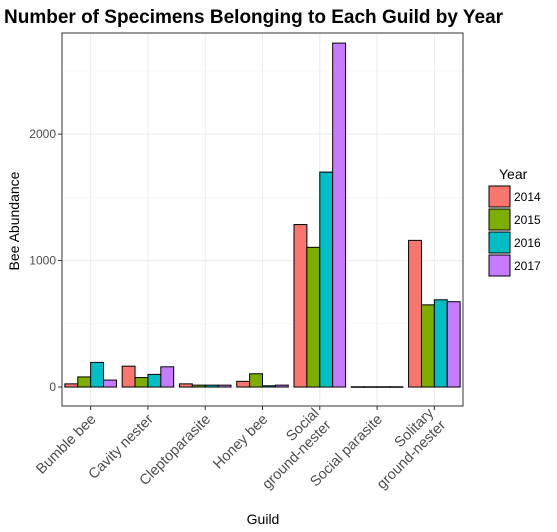  Describe the element at coordinates (42, 134) in the screenshot. I see `y-tick-label: 2000` at that location.